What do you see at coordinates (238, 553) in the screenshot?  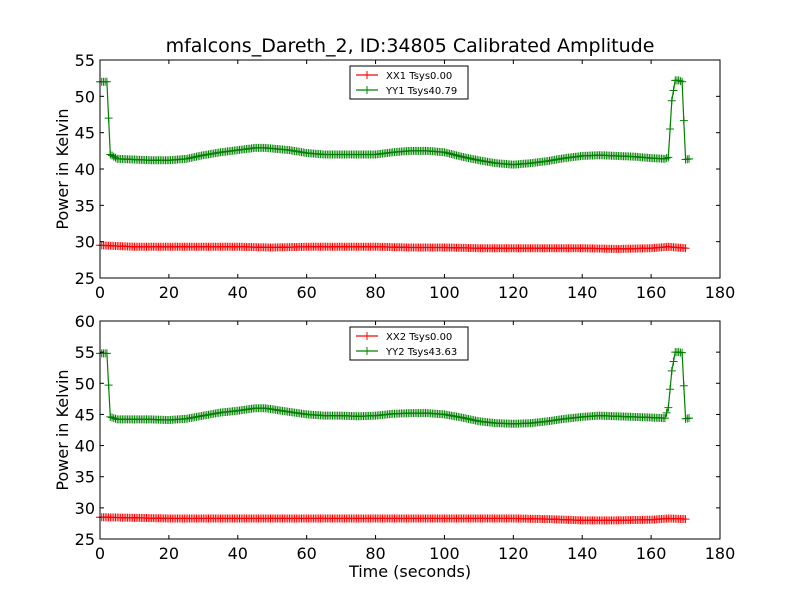 I see `bottom-x-tick-label: 40` at bounding box center [238, 553].